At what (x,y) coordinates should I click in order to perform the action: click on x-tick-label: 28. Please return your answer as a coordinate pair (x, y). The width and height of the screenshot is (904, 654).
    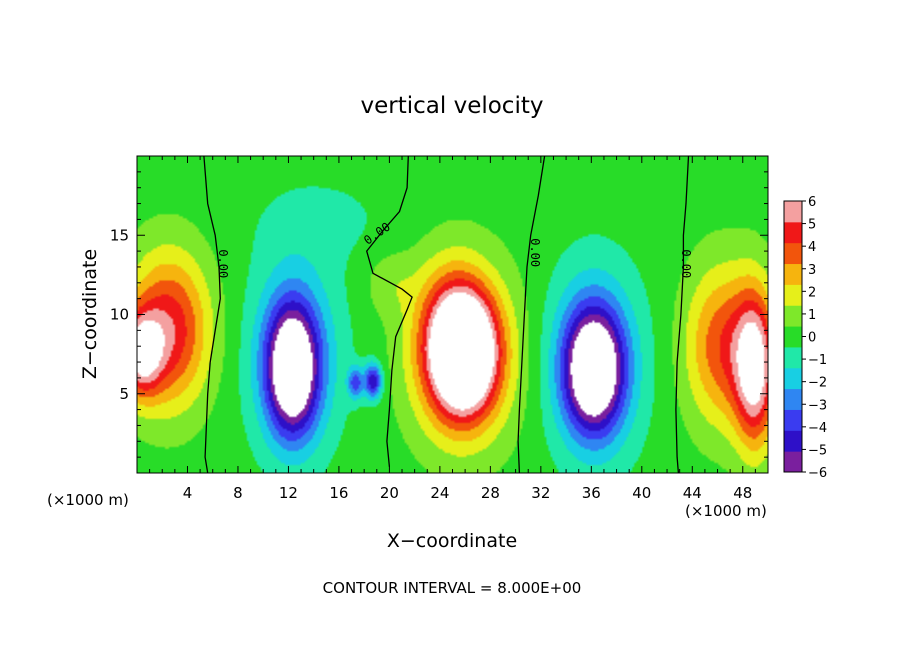
    Looking at the image, I should click on (490, 493).